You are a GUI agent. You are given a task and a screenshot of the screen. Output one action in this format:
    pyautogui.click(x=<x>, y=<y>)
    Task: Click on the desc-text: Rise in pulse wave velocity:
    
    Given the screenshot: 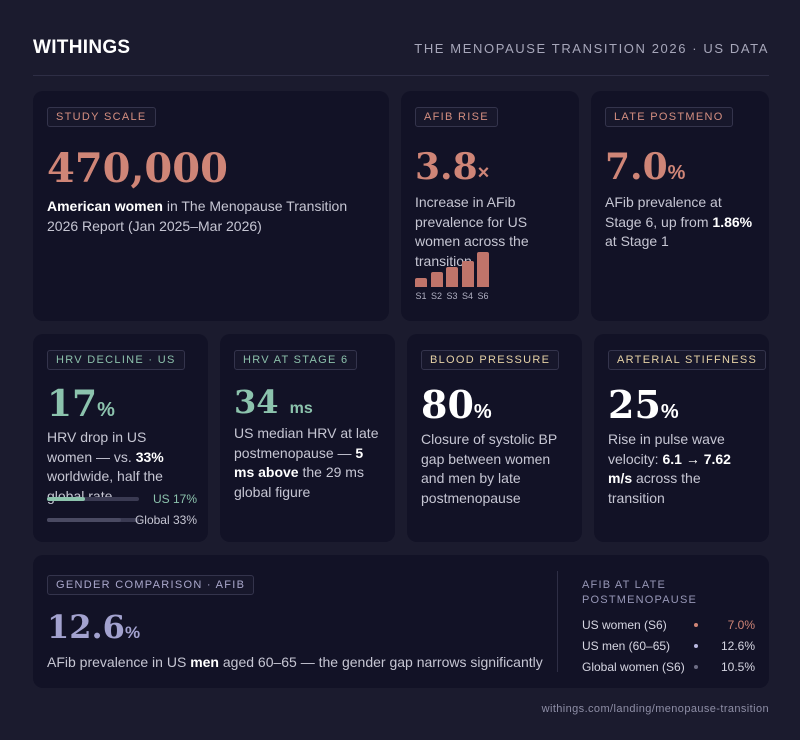 What is the action you would take?
    pyautogui.click(x=666, y=449)
    